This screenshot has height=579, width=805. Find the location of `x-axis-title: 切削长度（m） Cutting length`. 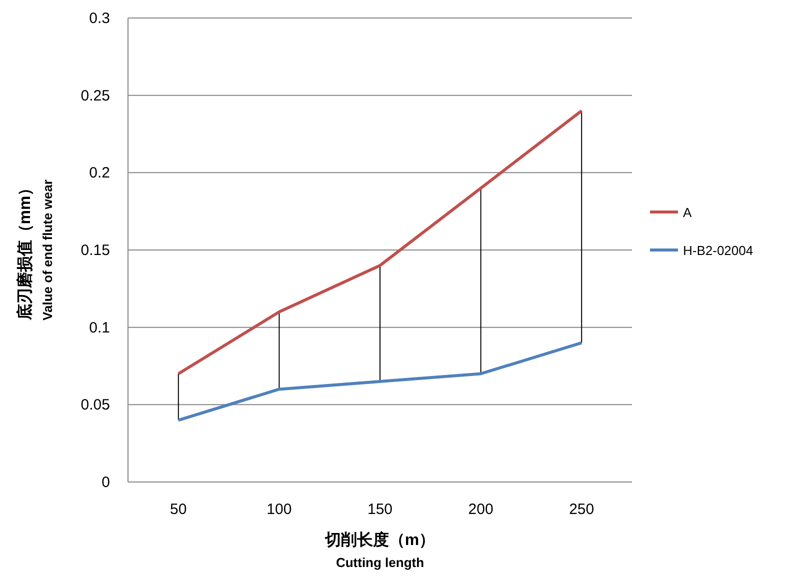

x-axis-title: 切削长度（m） Cutting length is located at coordinates (380, 550).